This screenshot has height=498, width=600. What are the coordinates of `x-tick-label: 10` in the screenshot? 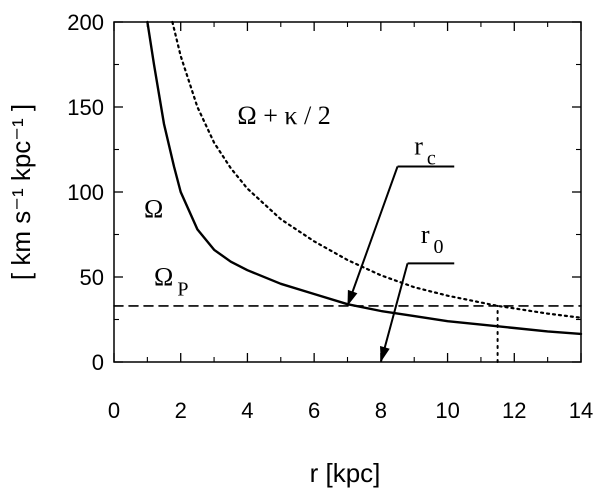 It's located at (447, 410).